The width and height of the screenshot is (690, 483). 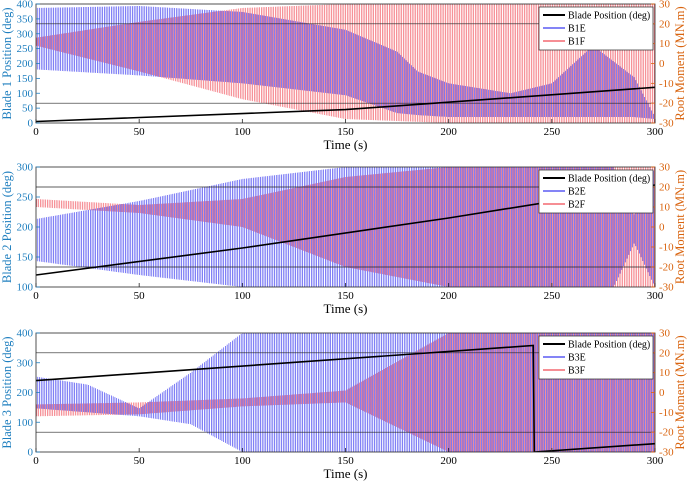 What do you see at coordinates (7, 392) in the screenshot?
I see `y-left-axis-label: Blade 3 Position (deg)` at bounding box center [7, 392].